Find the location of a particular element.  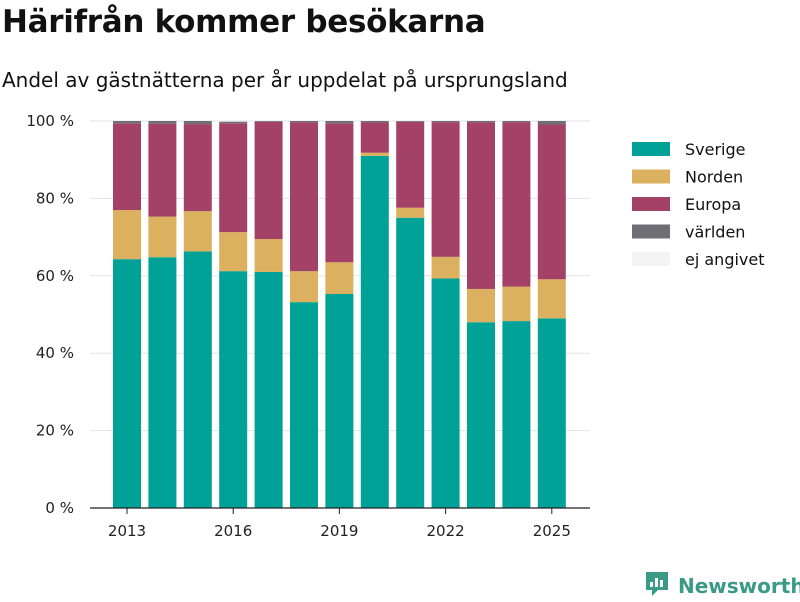

bar-segment-Sverige-2025 is located at coordinates (551, 413).